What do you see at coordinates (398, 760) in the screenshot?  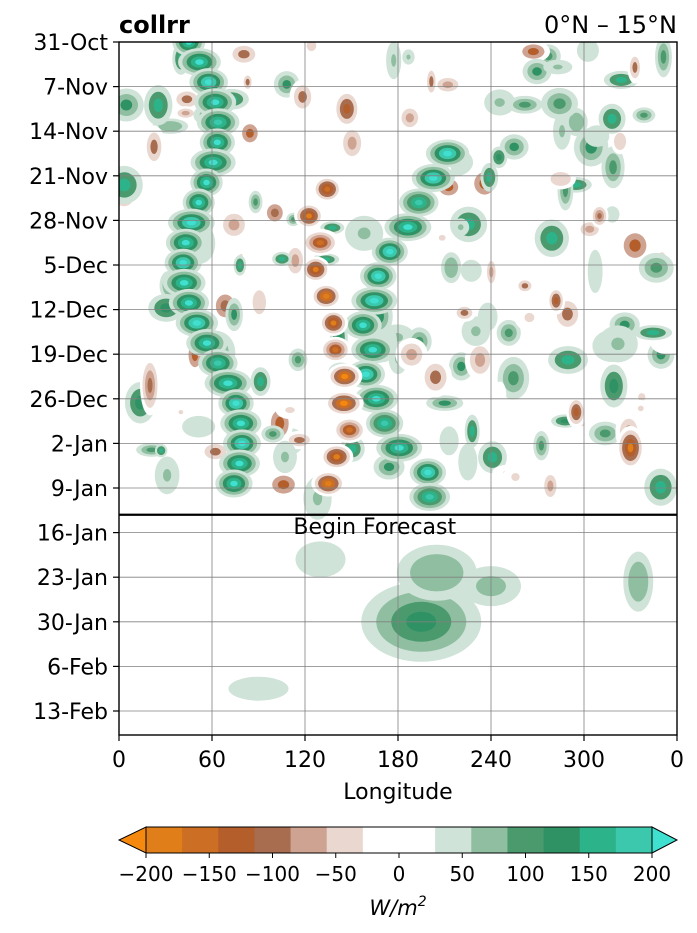 I see `x-tick-label: 180` at bounding box center [398, 760].